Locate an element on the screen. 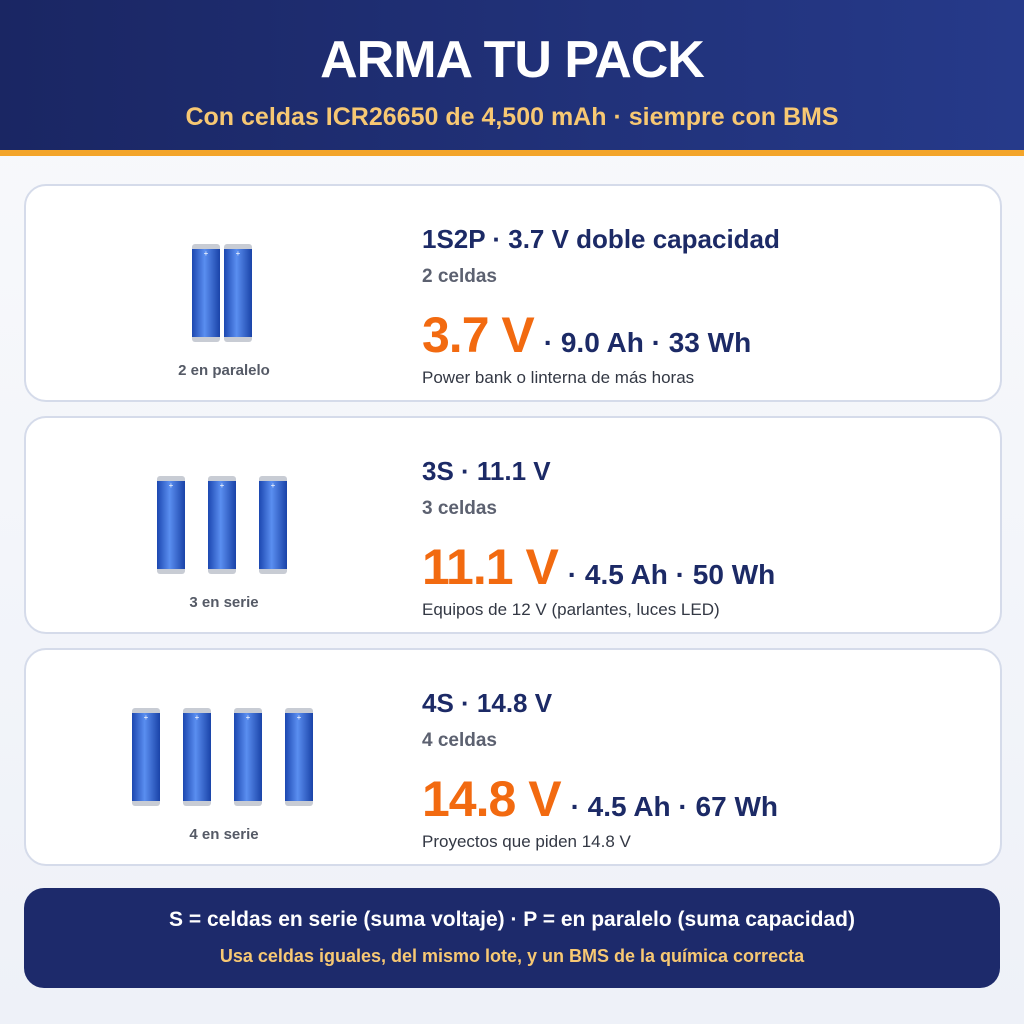 Image resolution: width=1024 pixels, height=1024 pixels. voltage: 3.7 V is located at coordinates (478, 335).